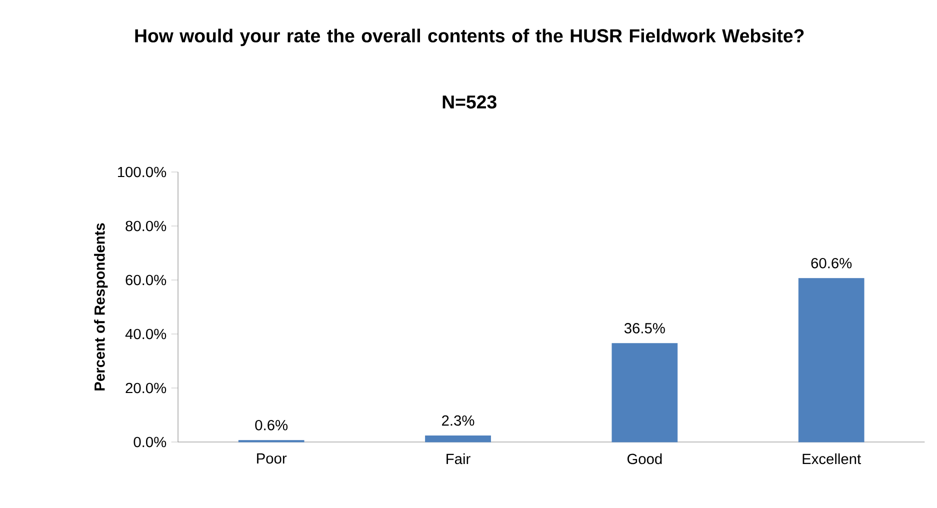 The width and height of the screenshot is (937, 508). I want to click on y-tick-label: 0.0%, so click(150, 442).